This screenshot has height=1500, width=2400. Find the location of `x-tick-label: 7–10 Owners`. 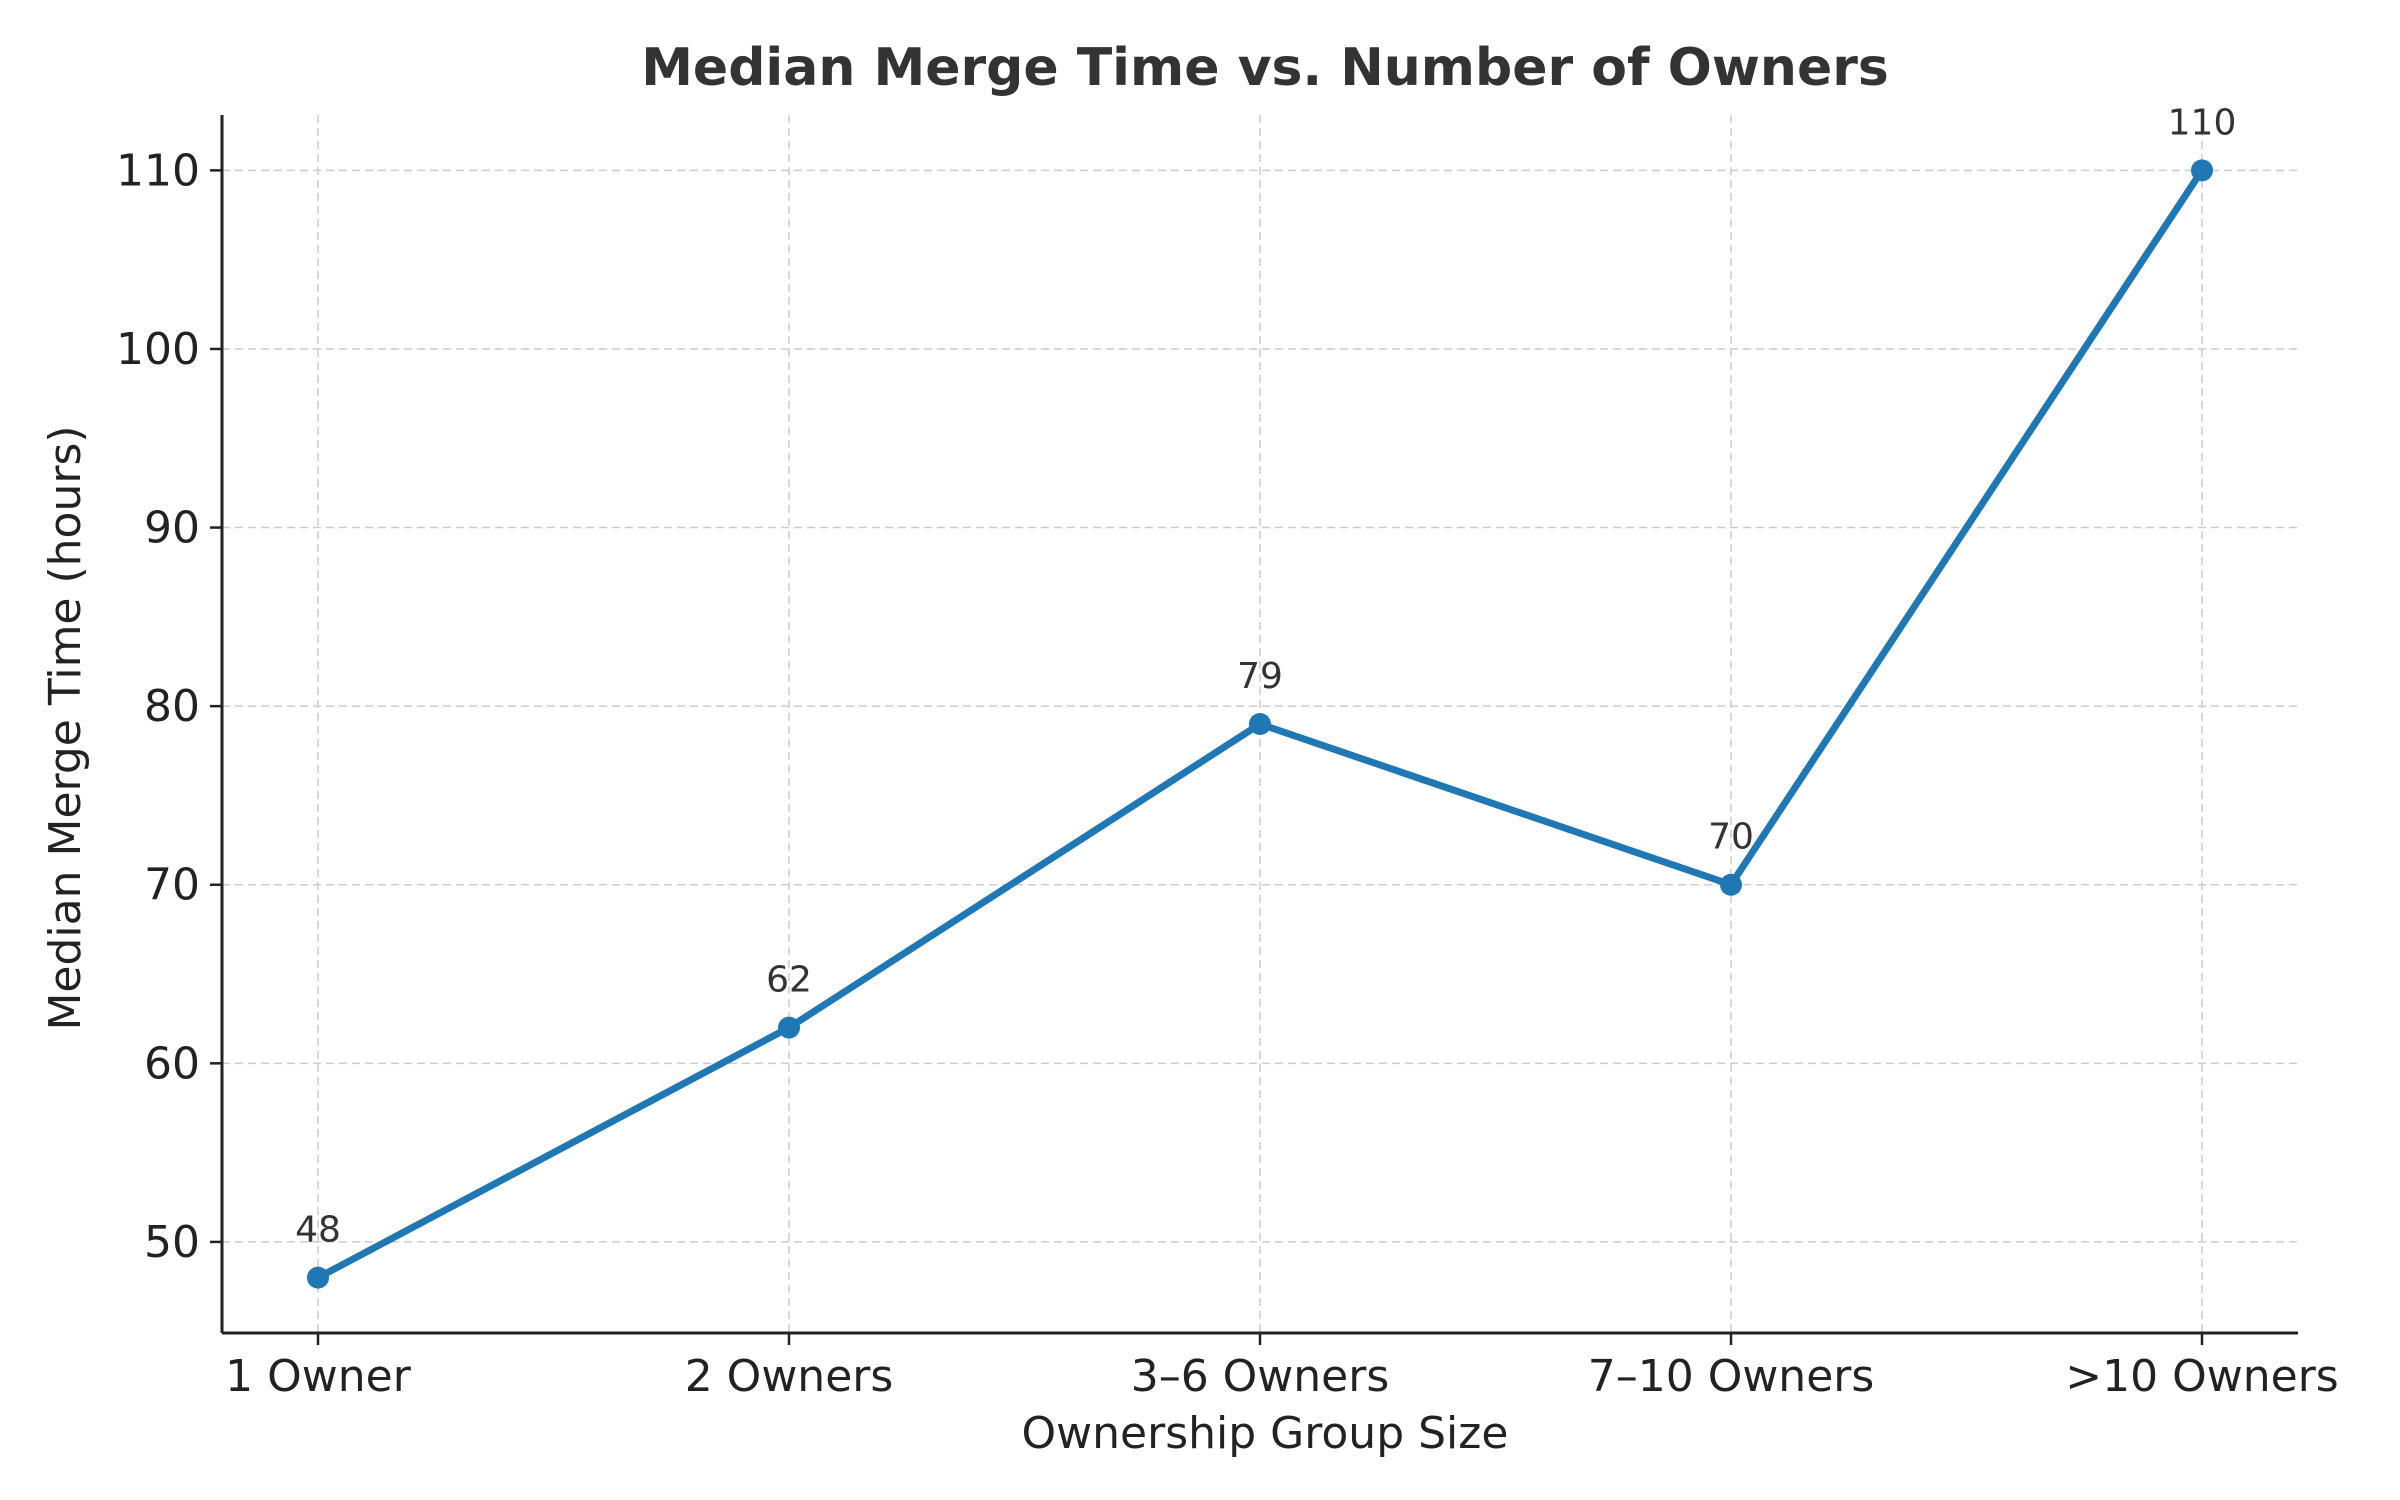

x-tick-label: 7–10 Owners is located at coordinates (1731, 1376).